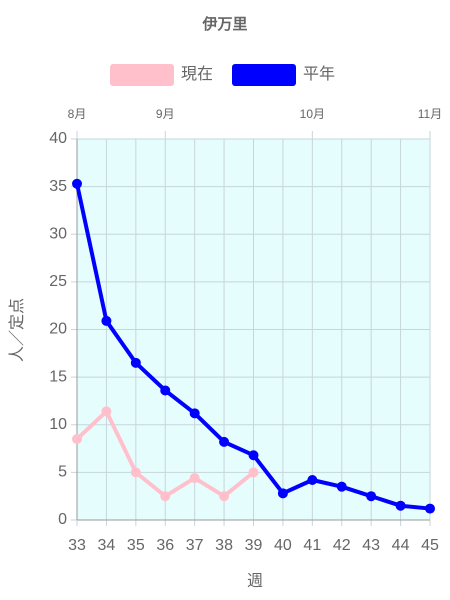  I want to click on y-tick-label: 0, so click(62, 519).